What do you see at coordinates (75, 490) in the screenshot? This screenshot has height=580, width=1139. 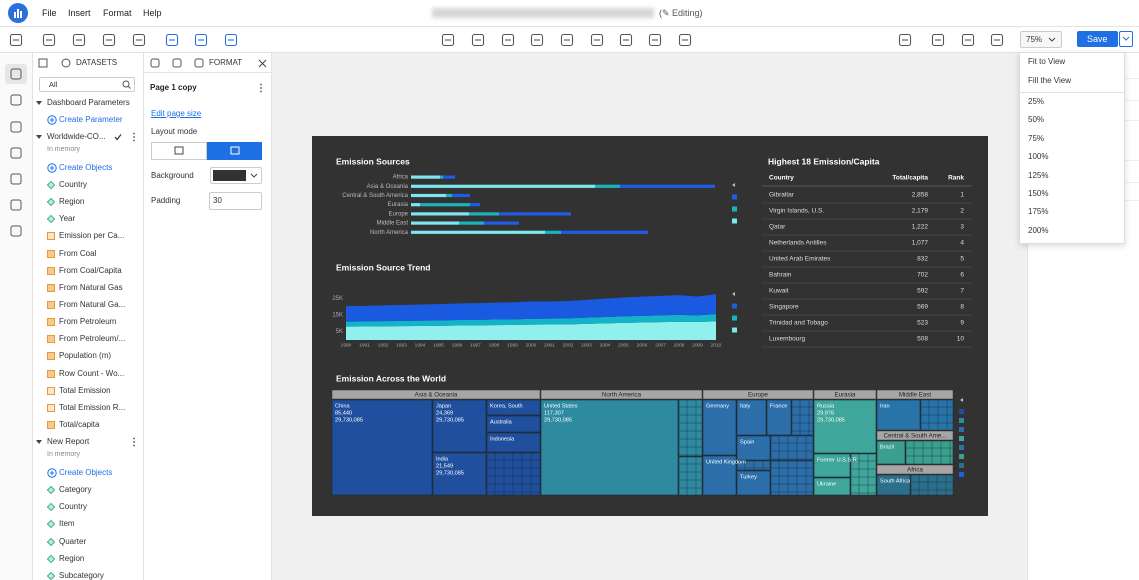 I see `field-item: Category` at bounding box center [75, 490].